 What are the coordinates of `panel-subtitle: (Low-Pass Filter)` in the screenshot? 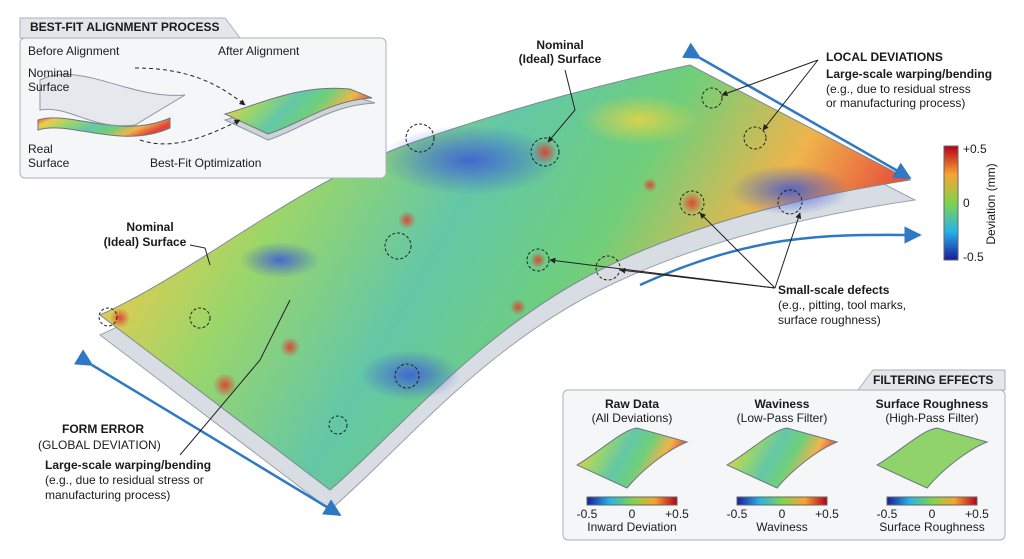 It's located at (782, 418).